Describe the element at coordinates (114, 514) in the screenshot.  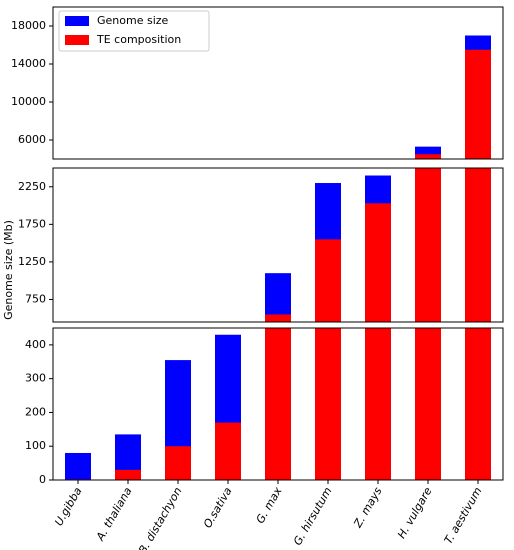
I see `x-tick-label: A. thaliana` at that location.